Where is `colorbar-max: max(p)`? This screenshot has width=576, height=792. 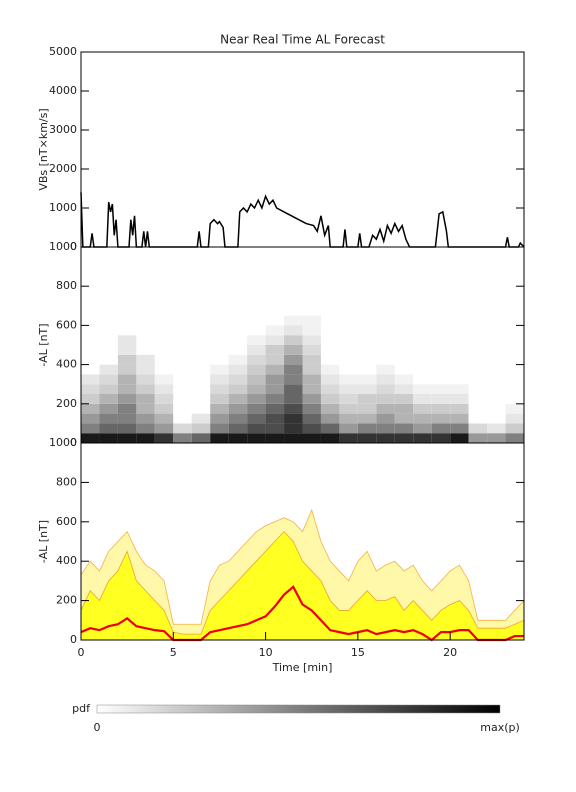 colorbar-max: max(p) is located at coordinates (500, 727).